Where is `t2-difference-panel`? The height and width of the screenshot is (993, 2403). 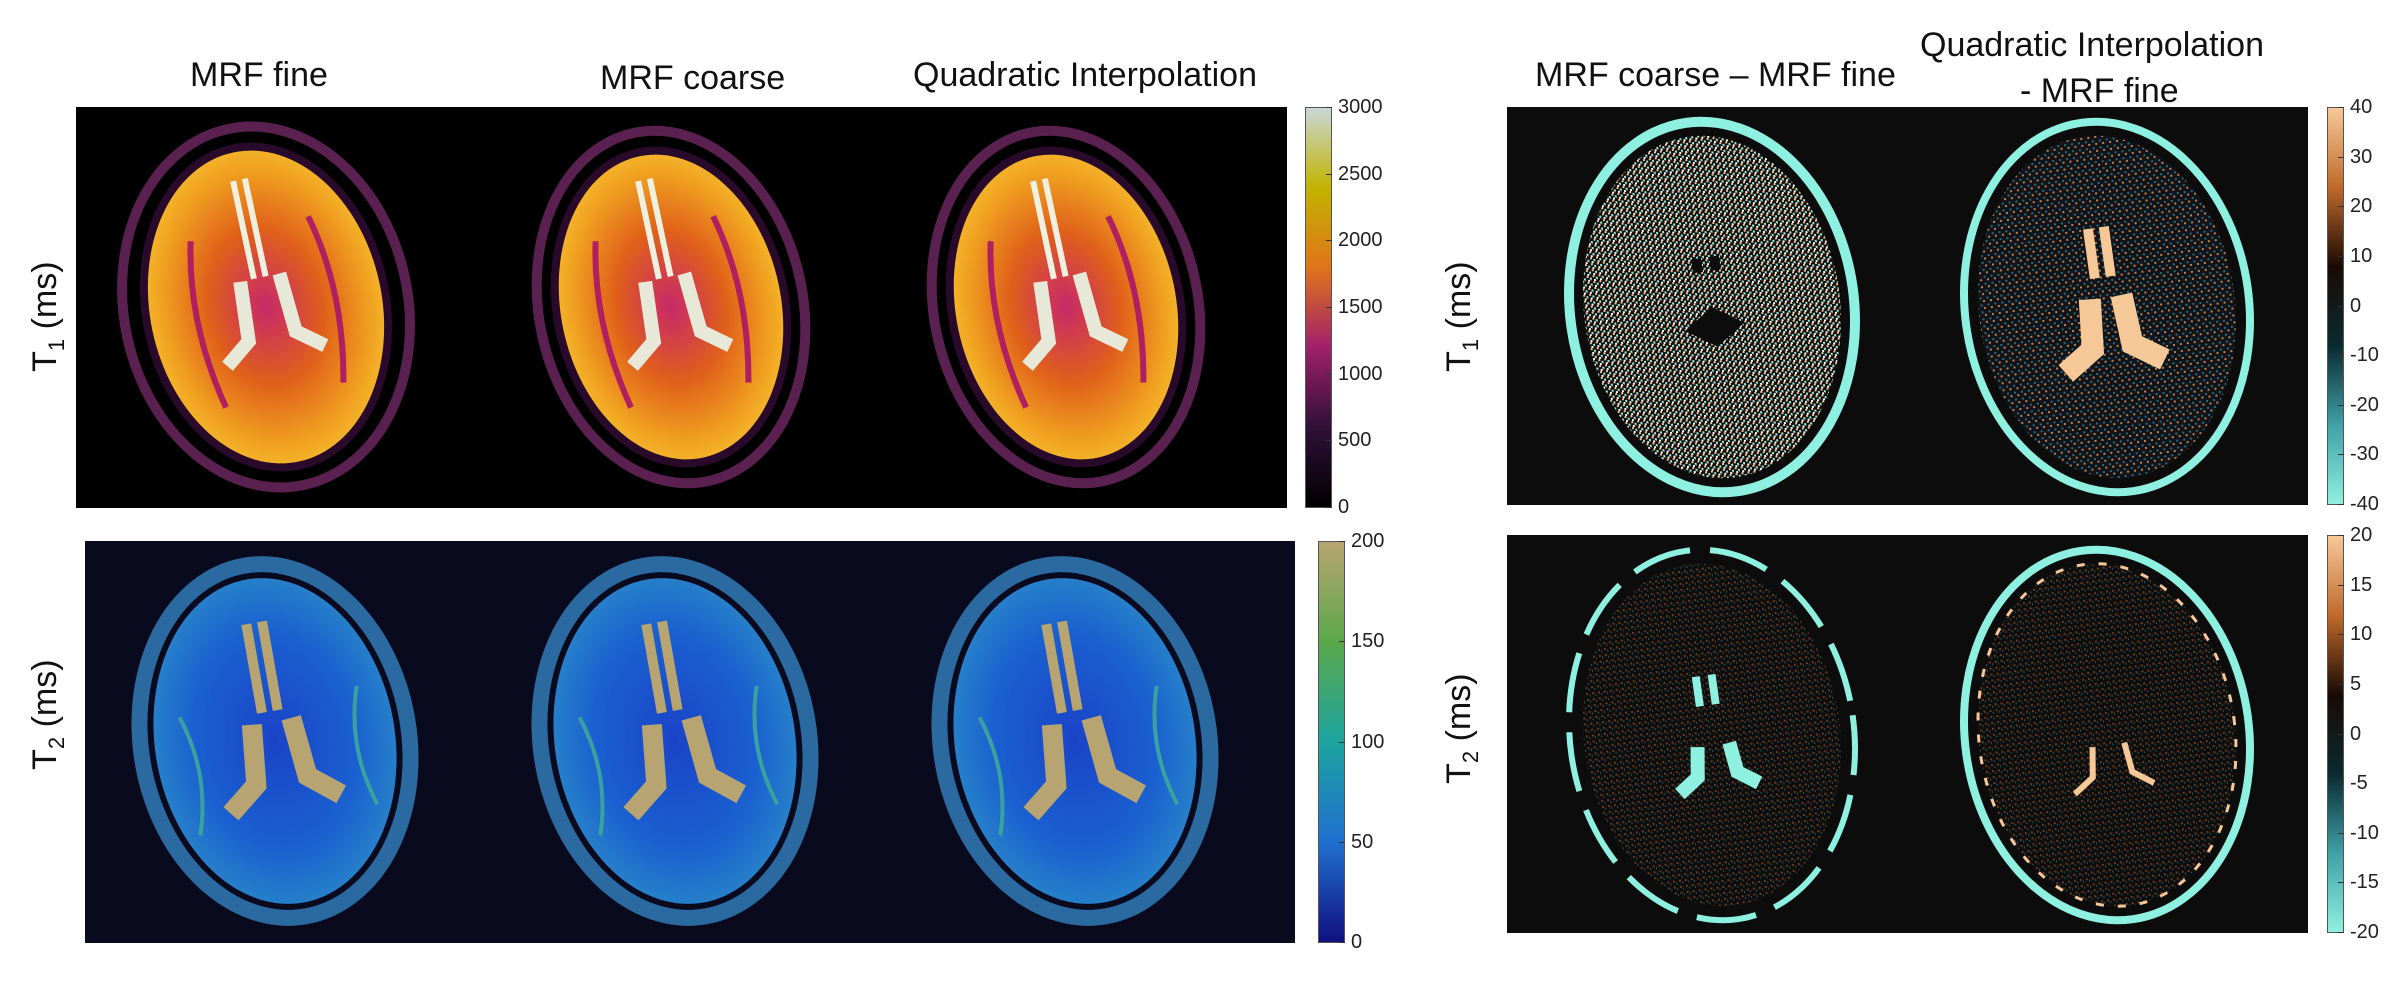 t2-difference-panel is located at coordinates (1907, 734).